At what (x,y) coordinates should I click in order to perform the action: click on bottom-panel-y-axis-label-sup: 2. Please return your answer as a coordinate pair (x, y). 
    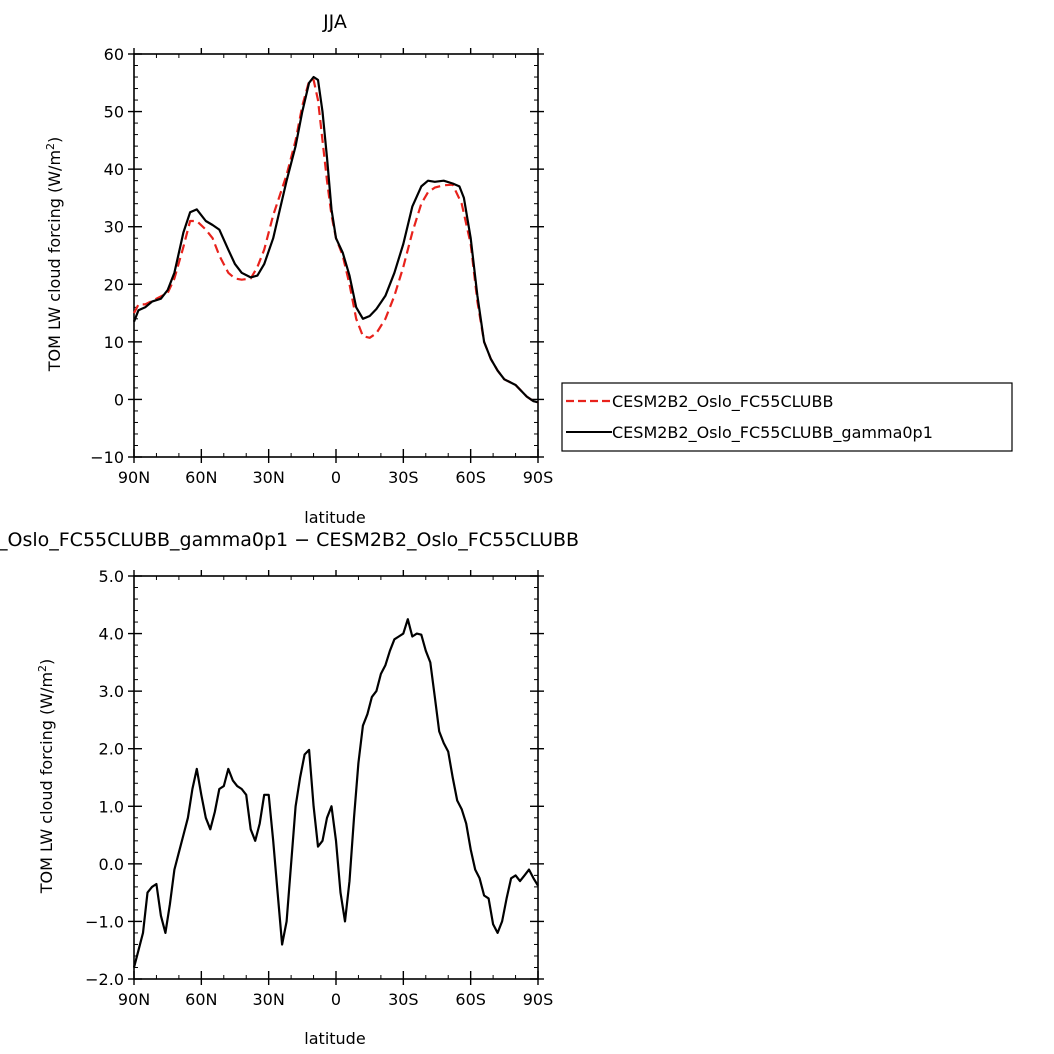
    Looking at the image, I should click on (42, 668).